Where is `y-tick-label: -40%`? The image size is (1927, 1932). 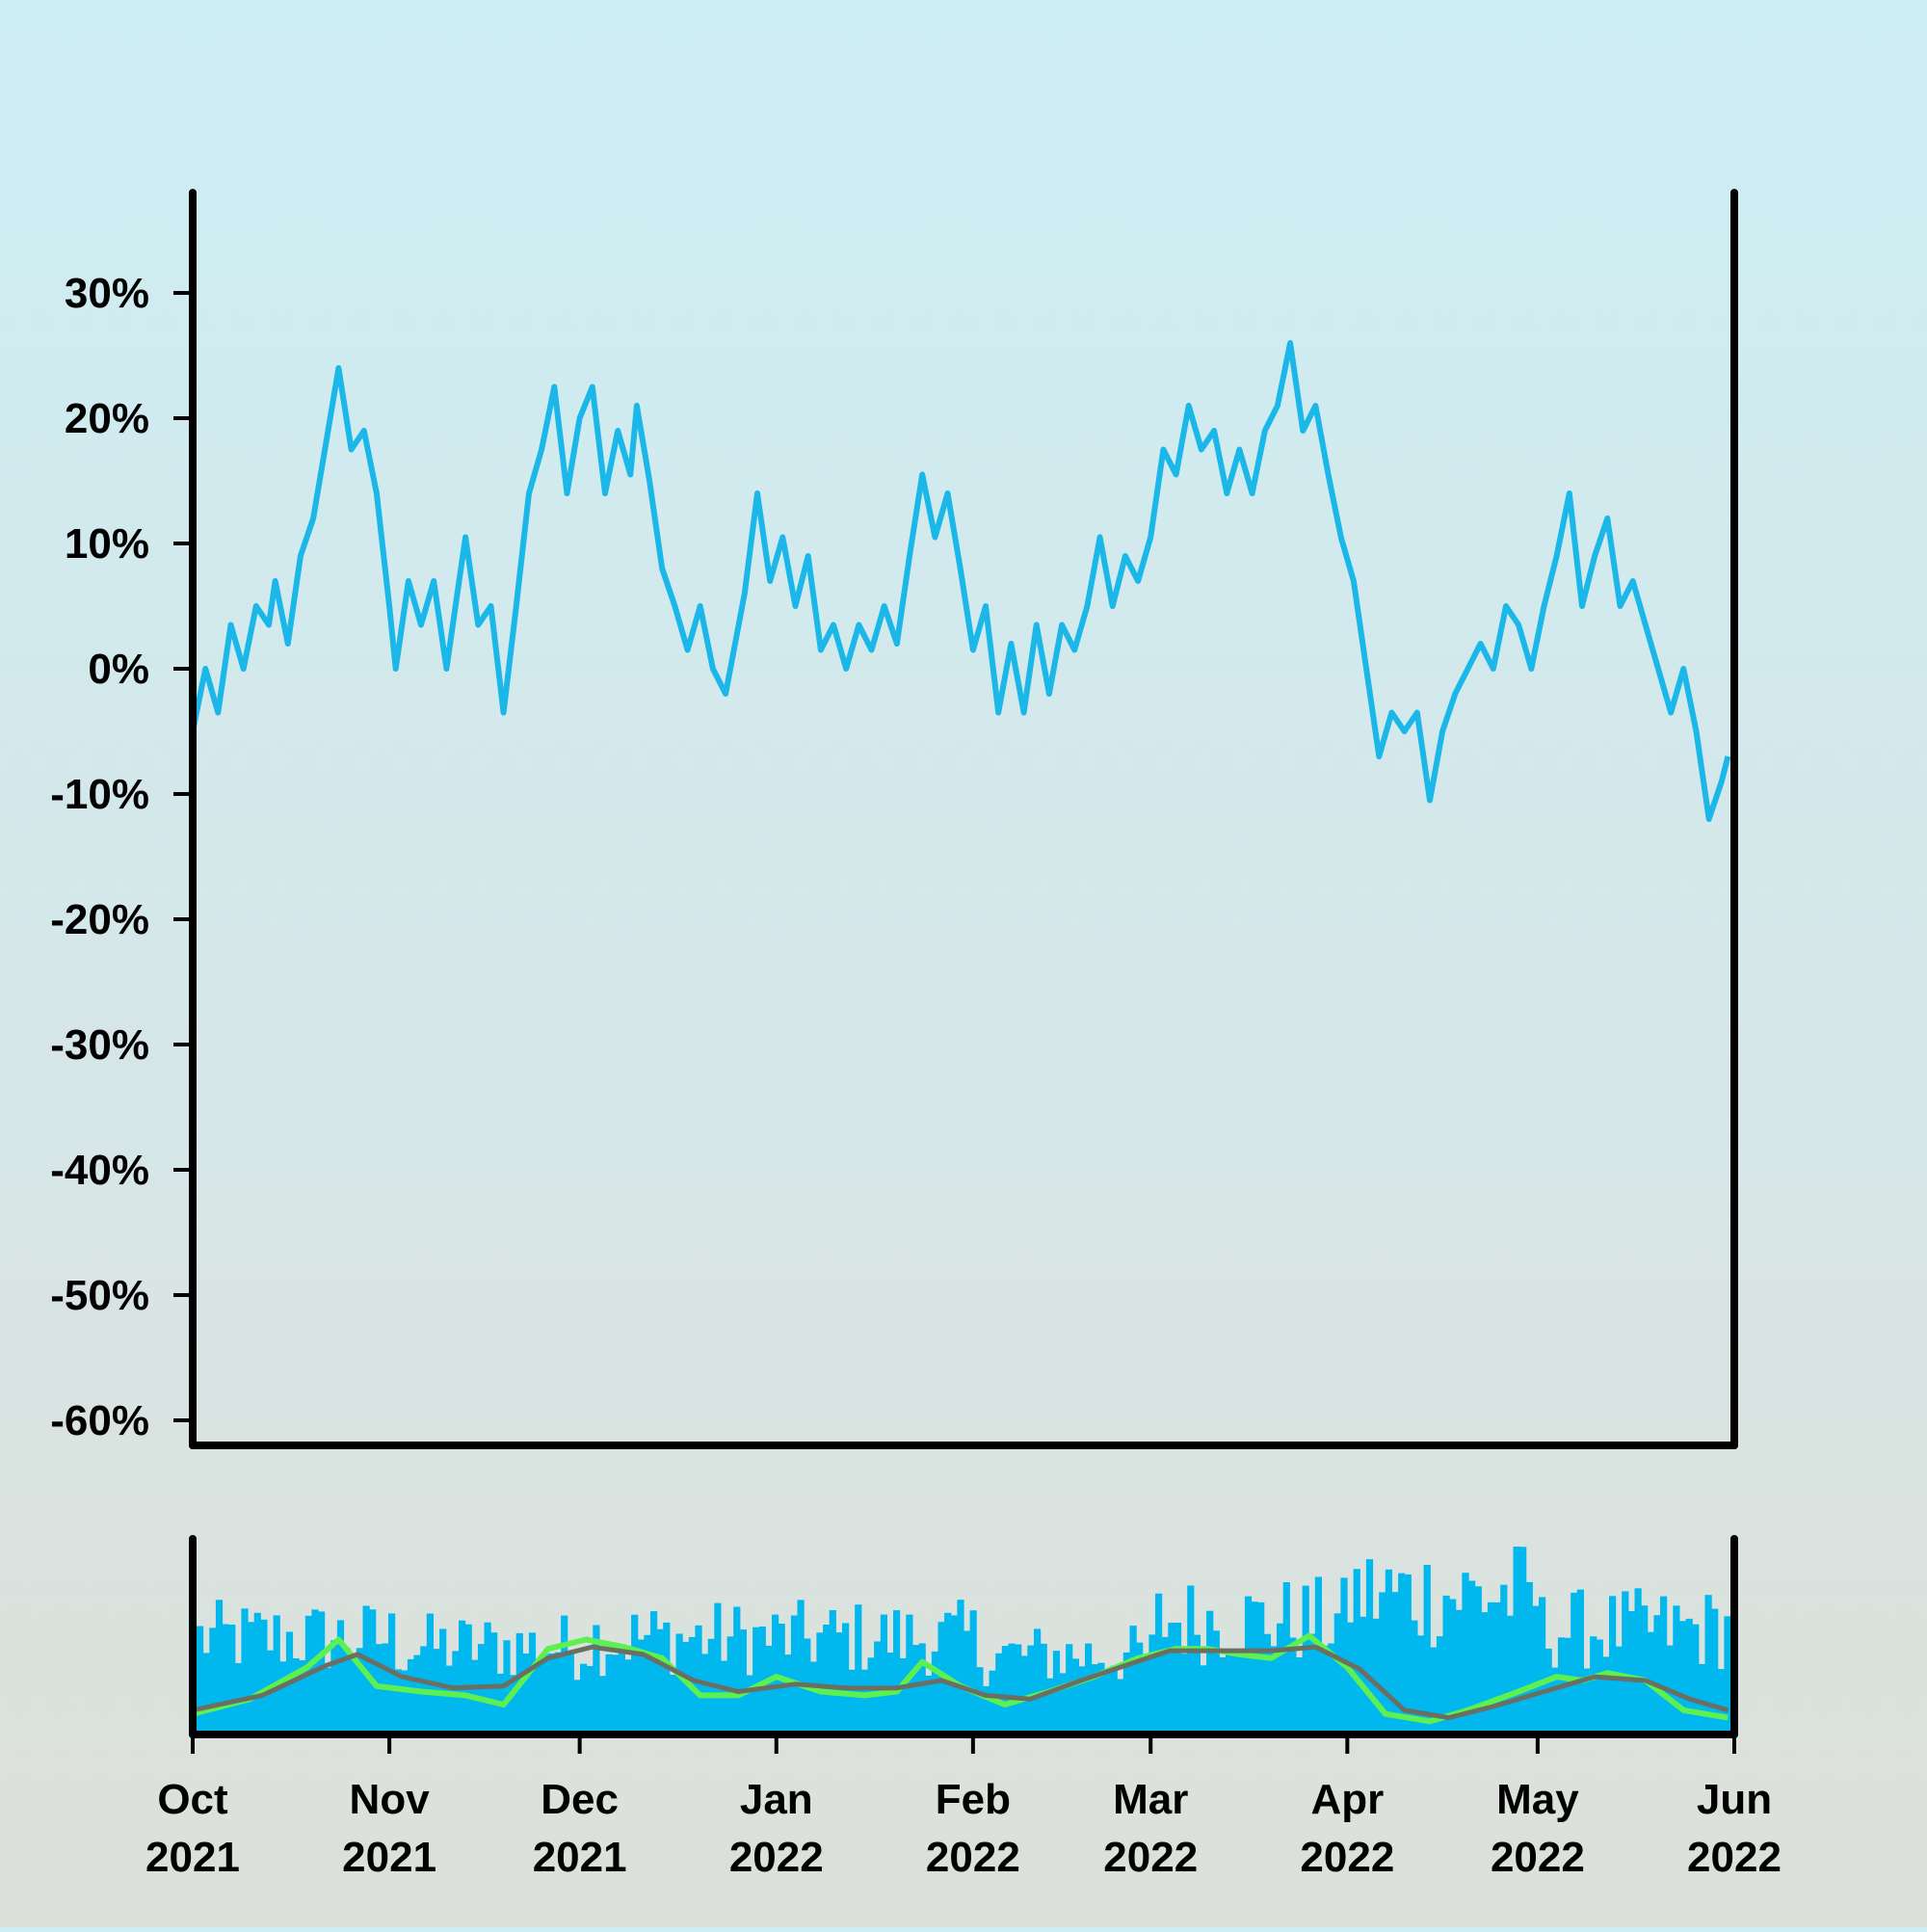
y-tick-label: -40% is located at coordinates (99, 1170).